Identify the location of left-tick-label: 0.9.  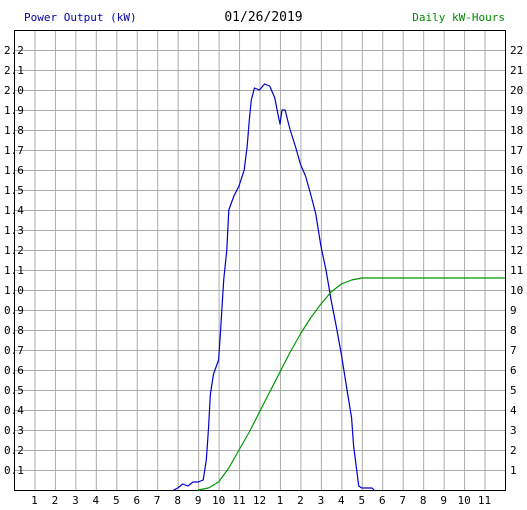
(14, 310).